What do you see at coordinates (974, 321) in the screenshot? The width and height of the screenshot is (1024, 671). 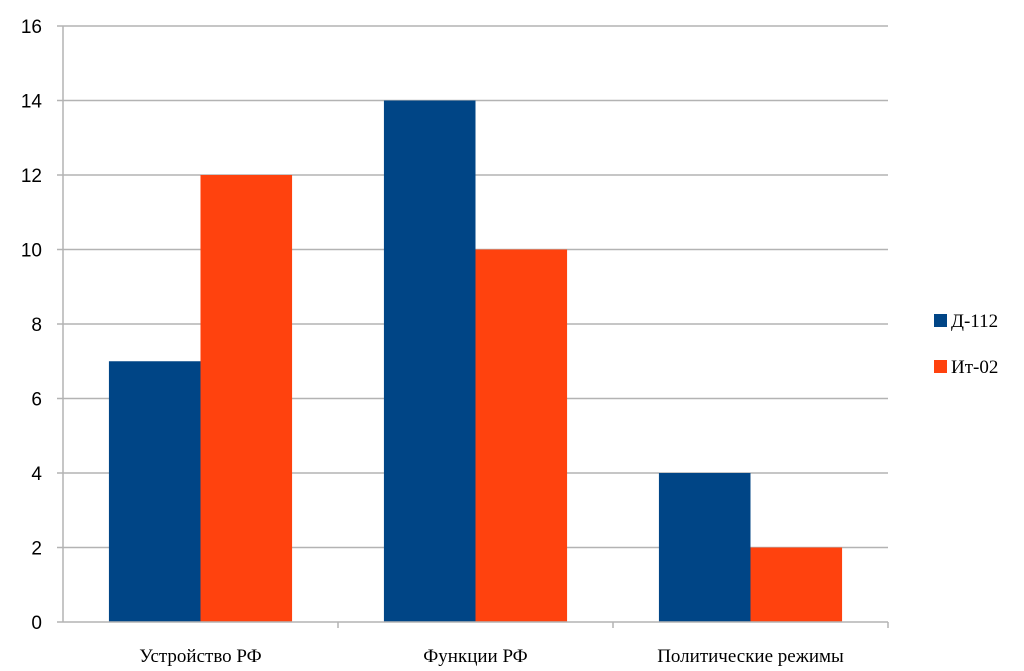 I see `legend-label: Д-112` at bounding box center [974, 321].